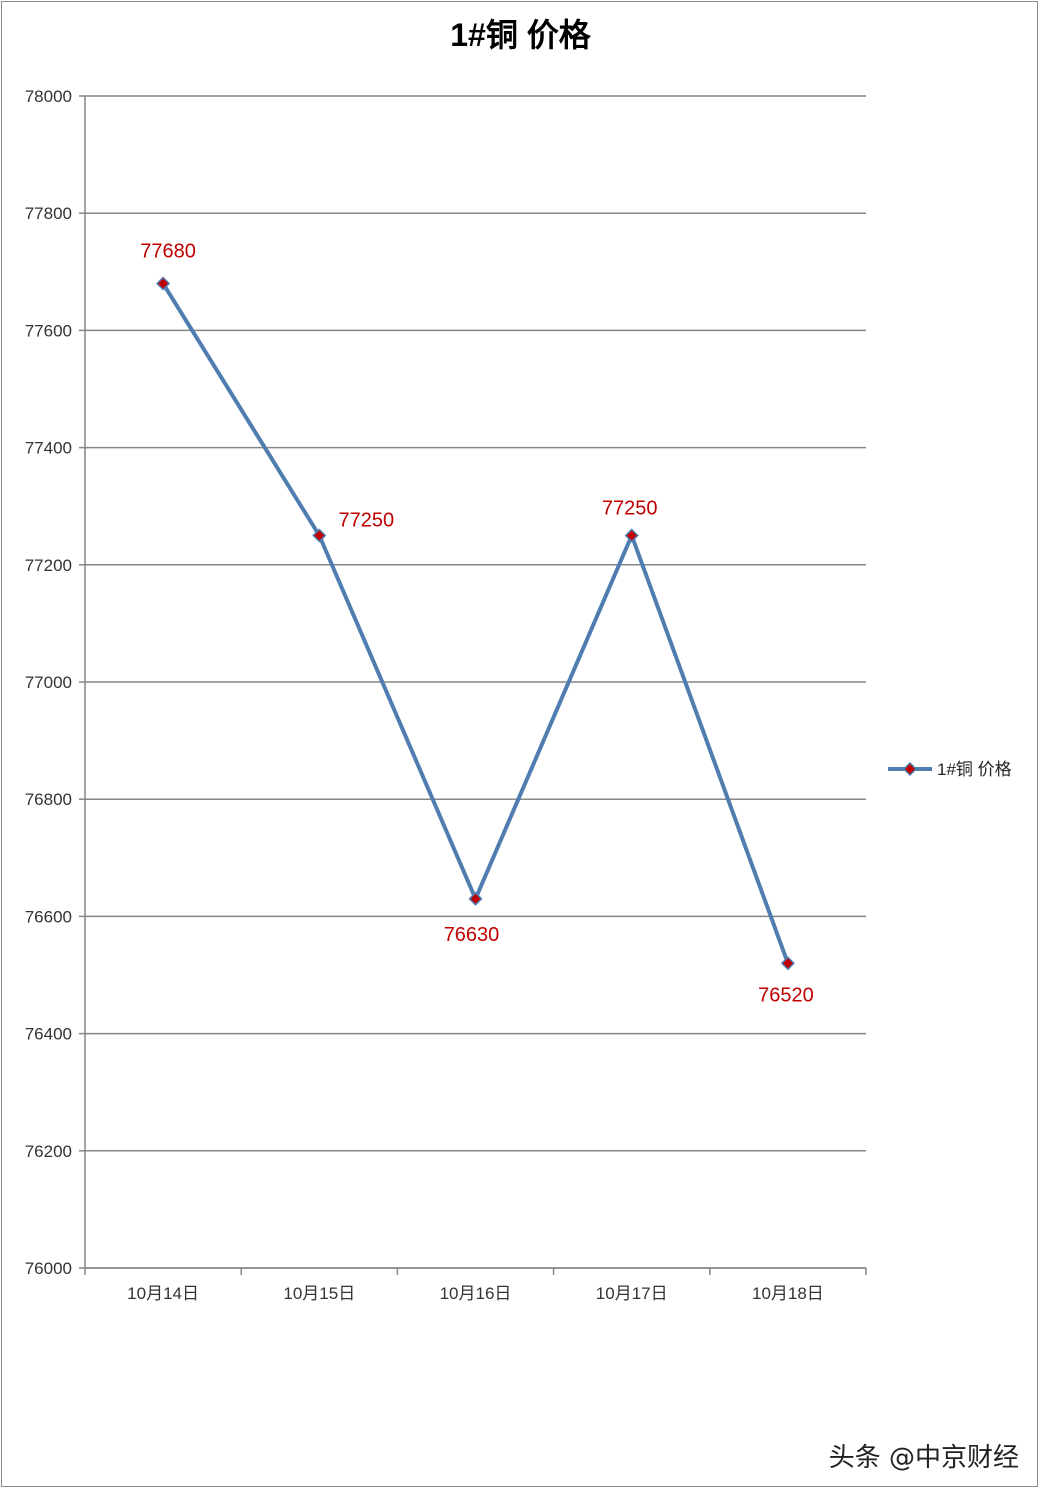 The image size is (1041, 1490). I want to click on x-tick-label: 10月17日, so click(632, 1293).